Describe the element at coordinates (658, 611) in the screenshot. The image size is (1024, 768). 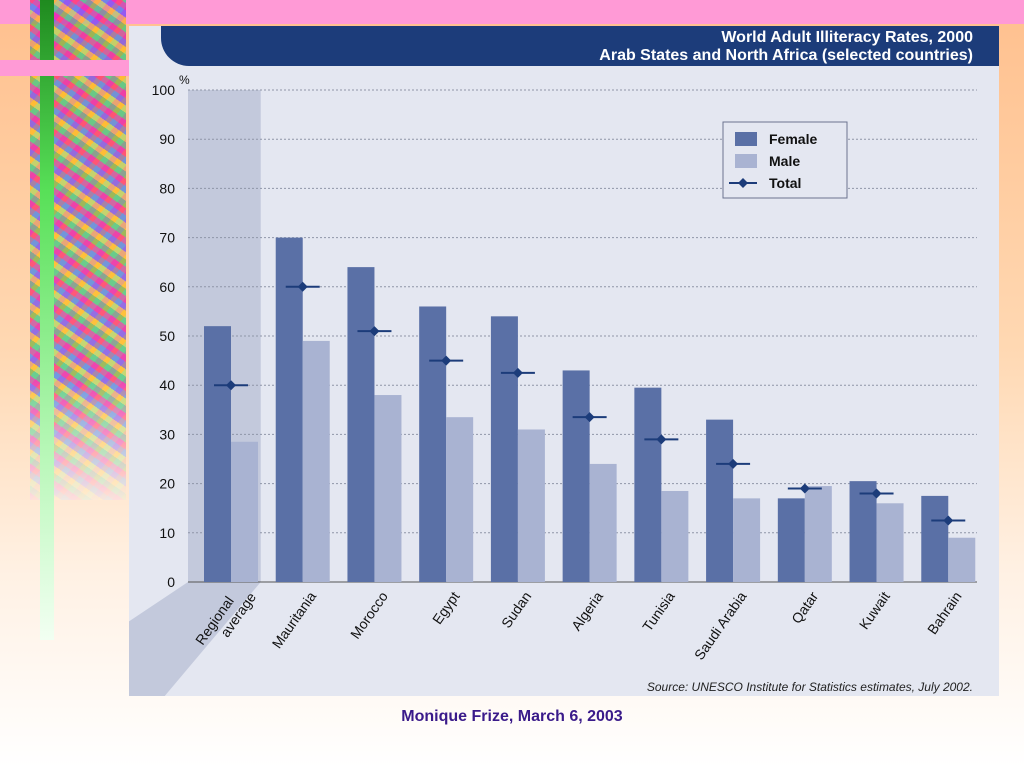
I see `x-tick-label: Tunisia` at that location.